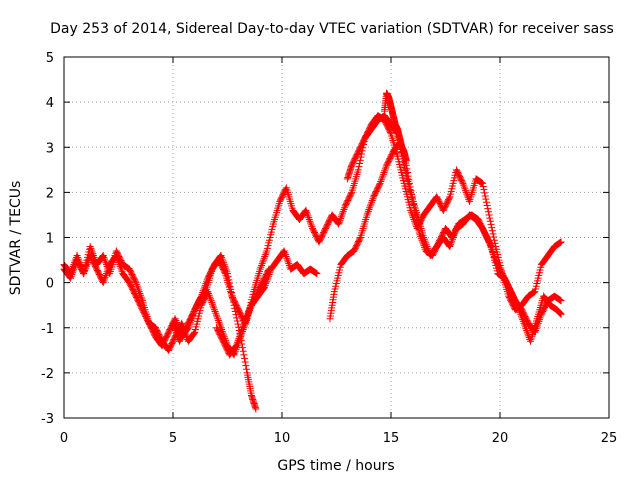 The image size is (640, 480). What do you see at coordinates (50, 148) in the screenshot?
I see `y-tick-label: 3` at bounding box center [50, 148].